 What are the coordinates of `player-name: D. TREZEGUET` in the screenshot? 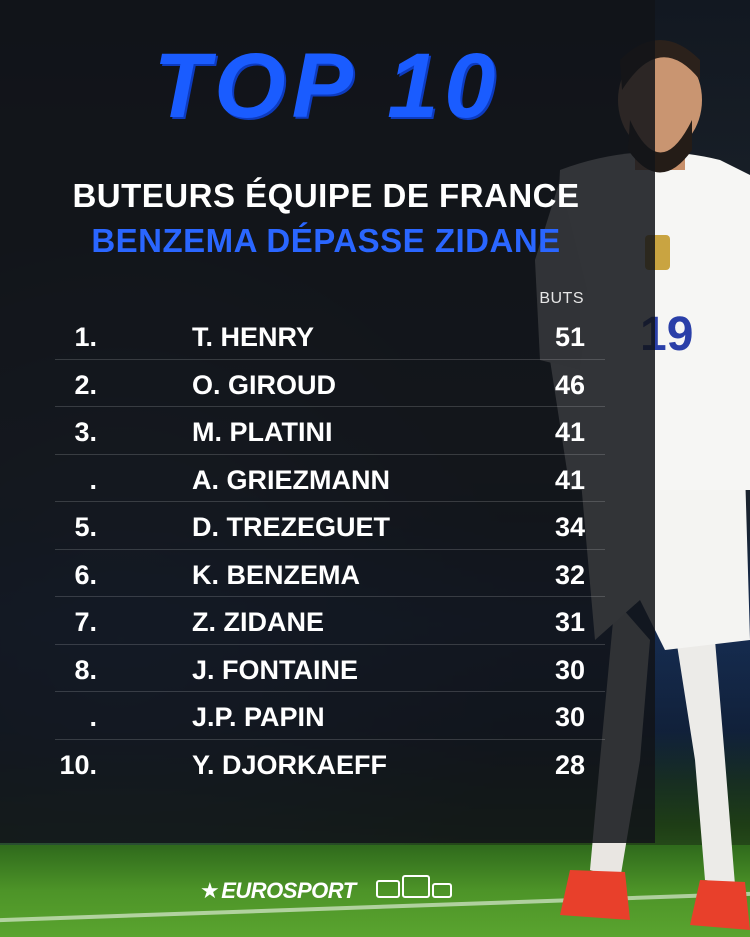 It's located at (291, 527).